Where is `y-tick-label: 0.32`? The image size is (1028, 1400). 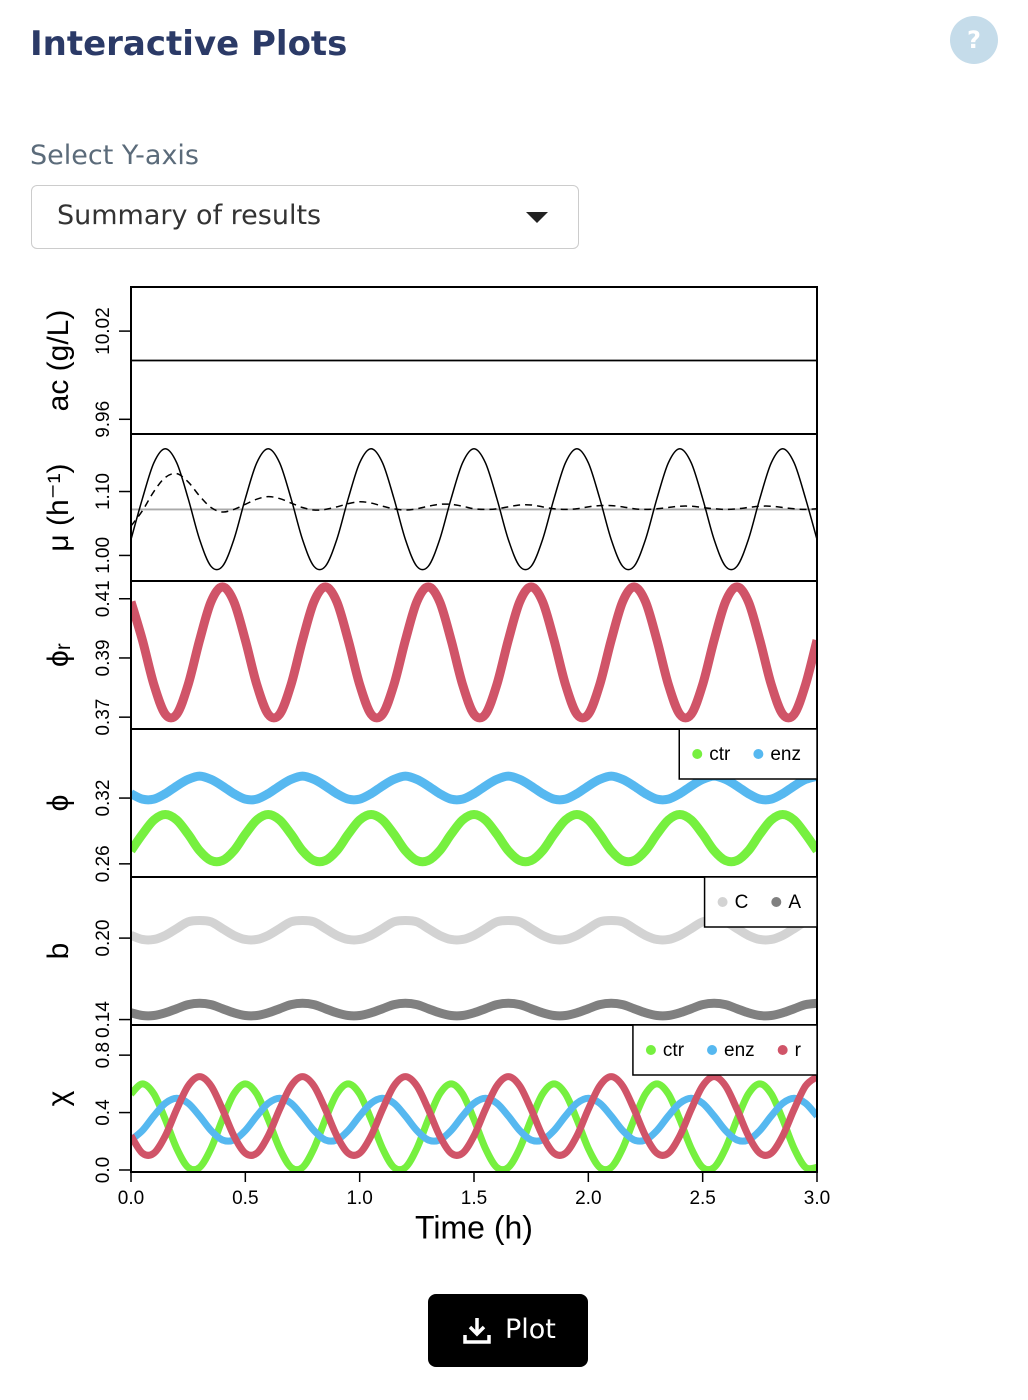
y-tick-label: 0.32 is located at coordinates (103, 798).